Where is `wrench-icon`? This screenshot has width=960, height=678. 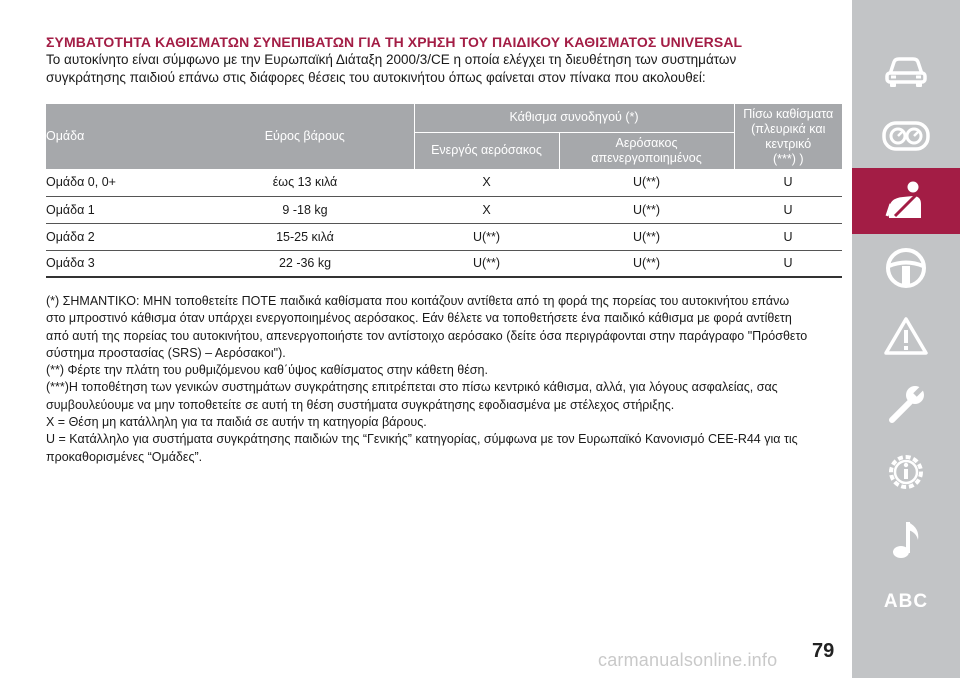 wrench-icon is located at coordinates (907, 403).